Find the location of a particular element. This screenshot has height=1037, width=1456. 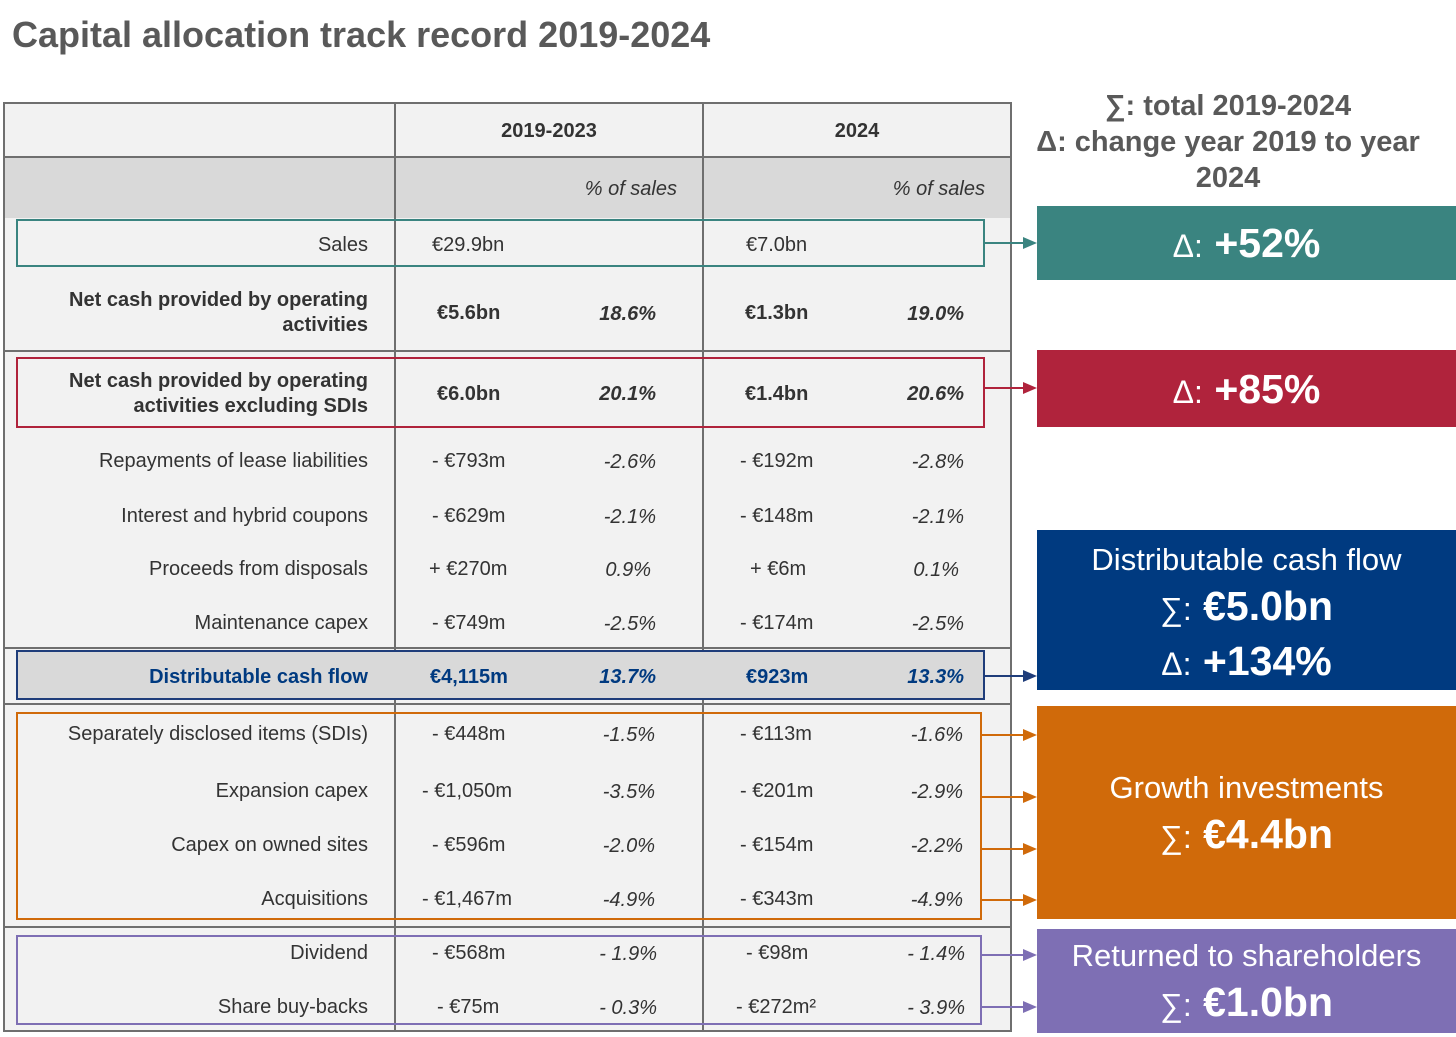

opcash-connector is located at coordinates (1004, 388).